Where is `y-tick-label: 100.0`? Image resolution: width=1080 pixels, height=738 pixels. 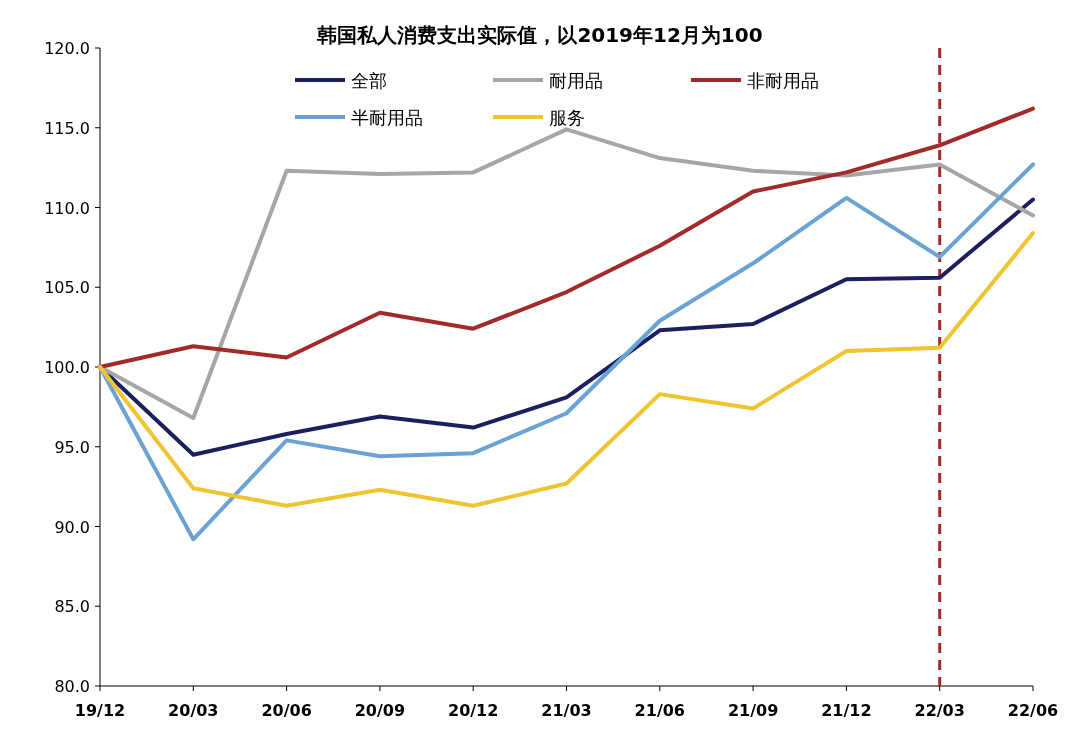 y-tick-label: 100.0 is located at coordinates (67, 367).